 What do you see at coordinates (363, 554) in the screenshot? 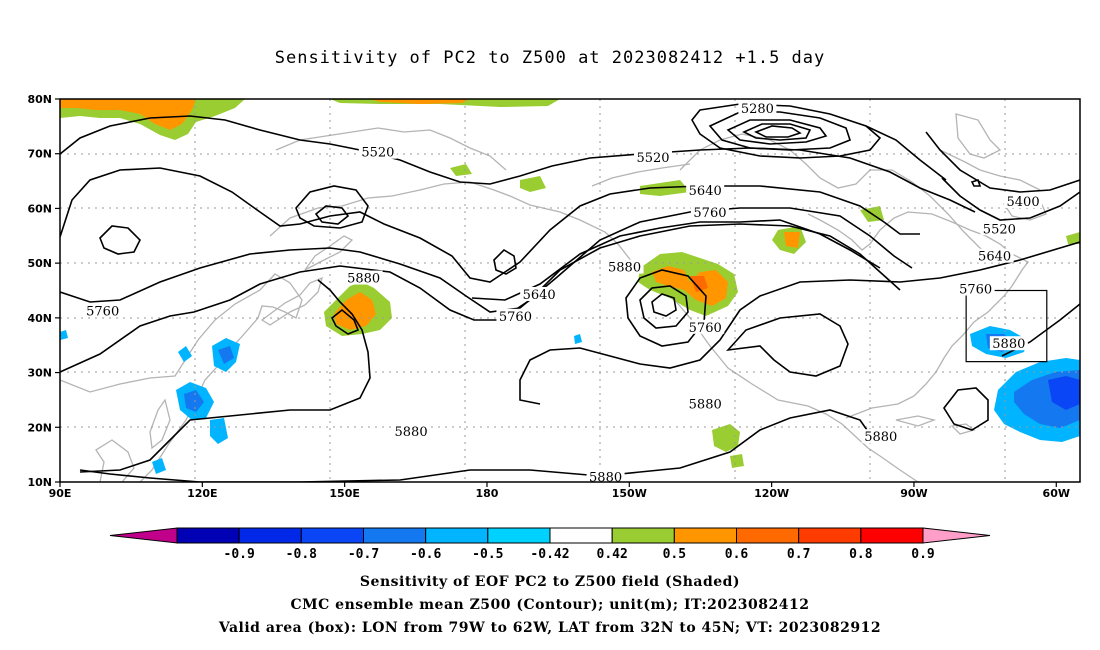
I see `colorbar-tick-label: -0.7` at bounding box center [363, 554].